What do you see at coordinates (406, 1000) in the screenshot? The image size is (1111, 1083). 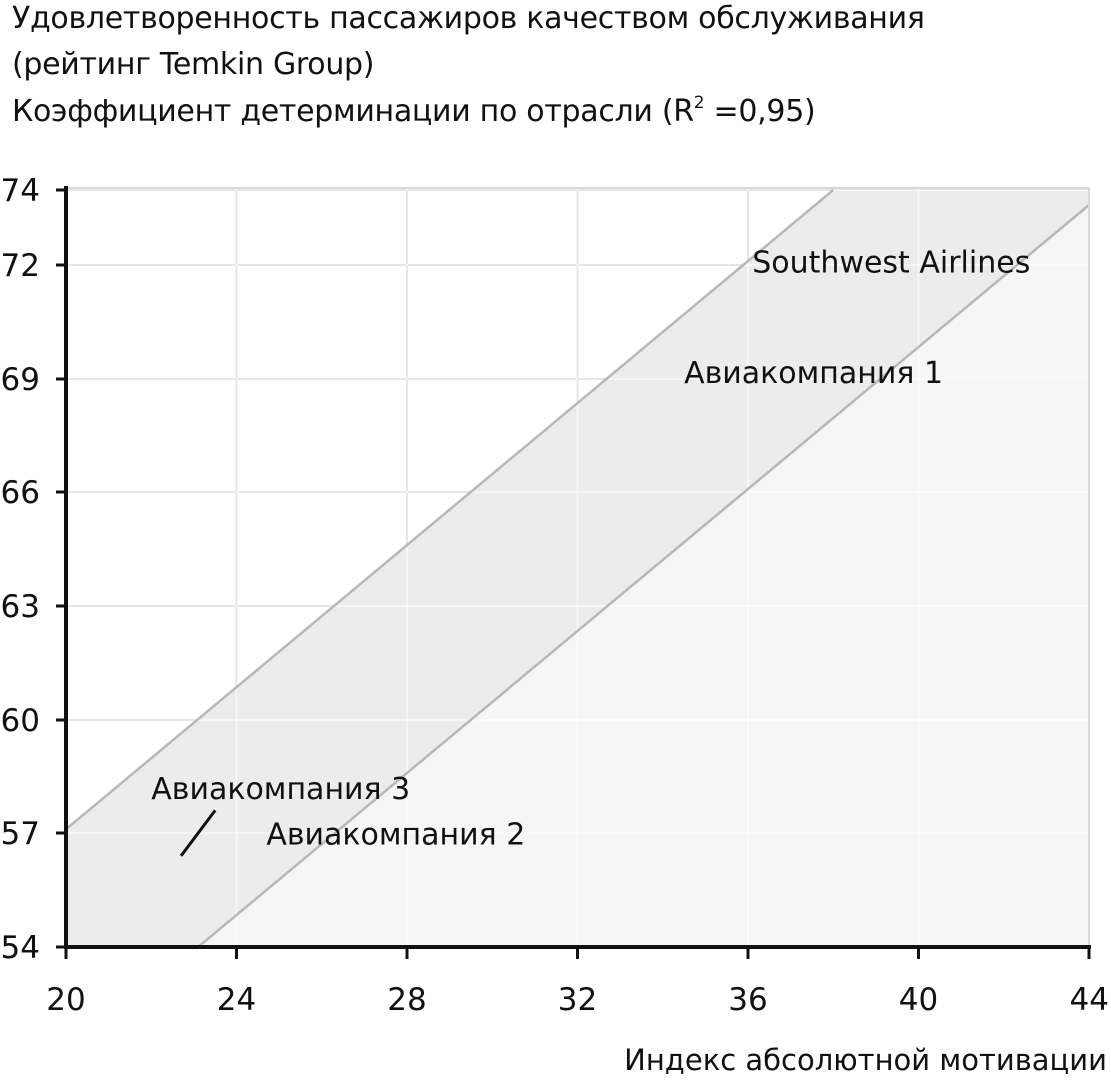 I see `x-tick-label: 28` at bounding box center [406, 1000].